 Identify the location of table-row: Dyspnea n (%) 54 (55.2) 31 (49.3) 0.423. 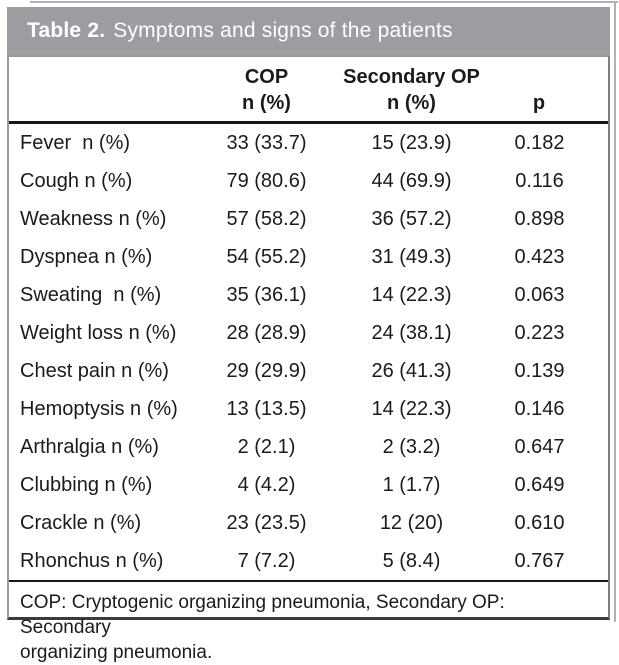
(308, 257).